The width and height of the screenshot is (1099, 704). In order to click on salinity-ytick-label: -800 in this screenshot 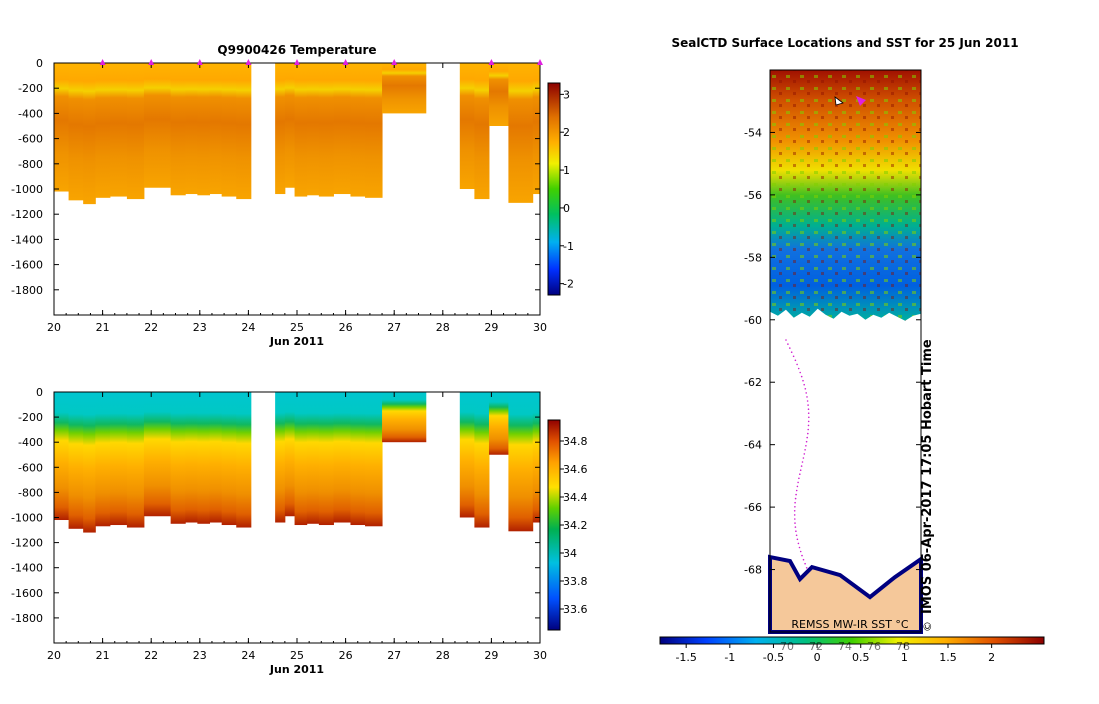, I will do `click(30, 492)`.